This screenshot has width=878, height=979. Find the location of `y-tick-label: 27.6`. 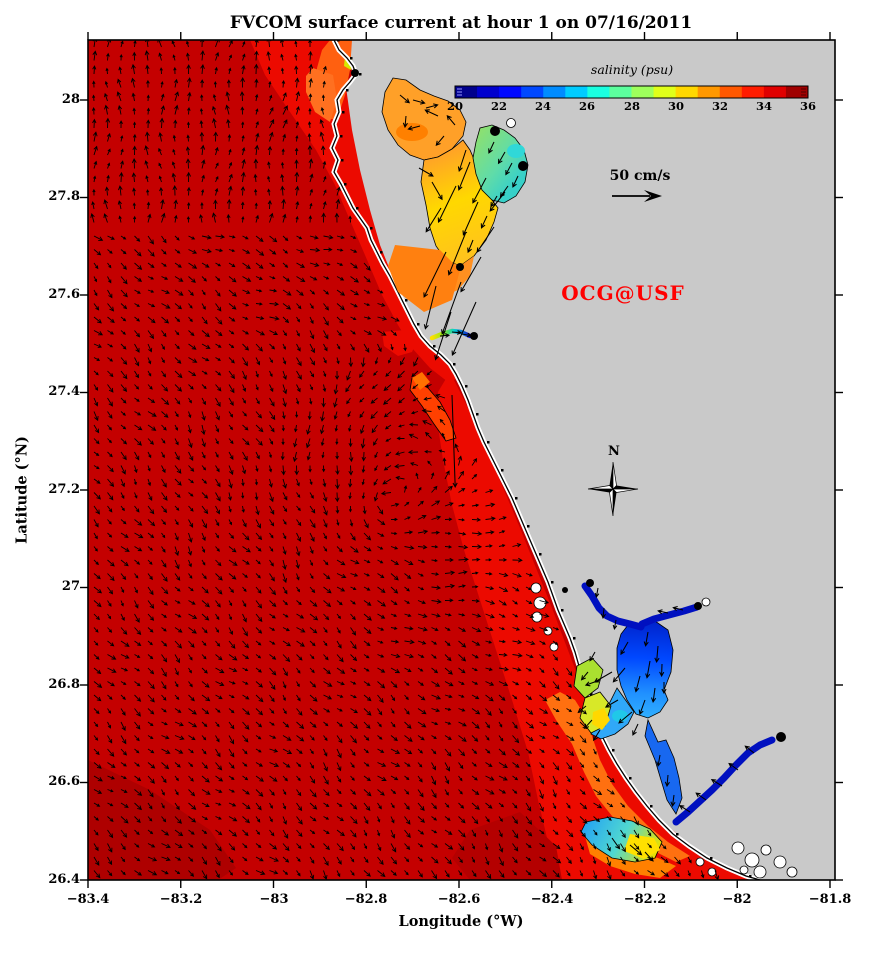

y-tick-label: 27.6 is located at coordinates (64, 294).